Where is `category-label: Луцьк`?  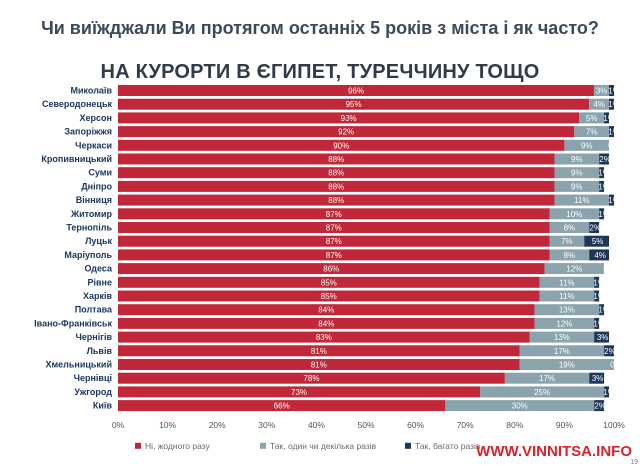
category-label: Луцьк is located at coordinates (98, 241).